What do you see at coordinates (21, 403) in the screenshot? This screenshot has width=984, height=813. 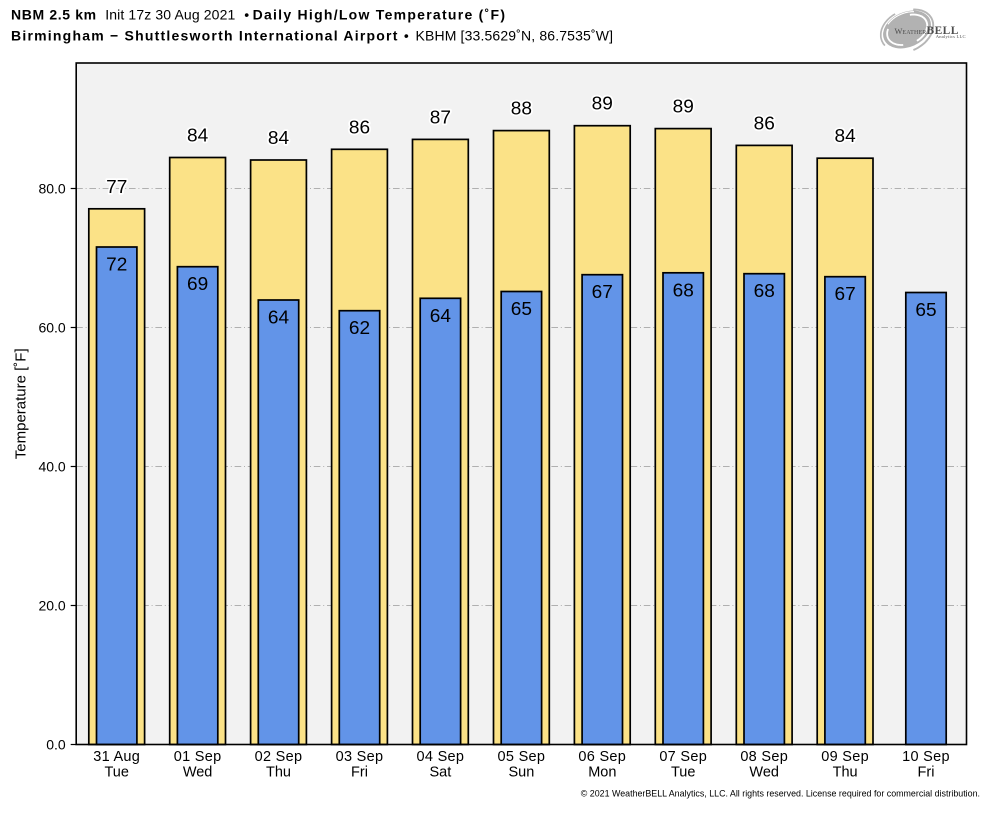 I see `svg-text: Temperature [˚F]` at bounding box center [21, 403].